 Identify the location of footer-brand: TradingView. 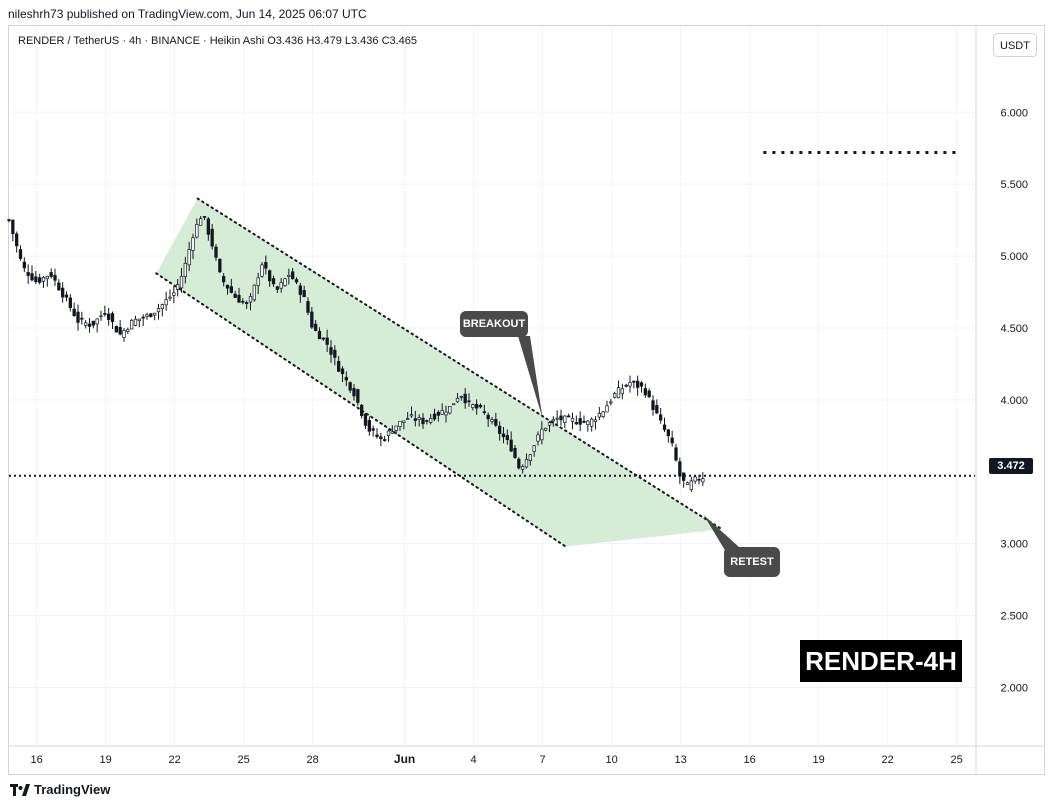
(72, 789).